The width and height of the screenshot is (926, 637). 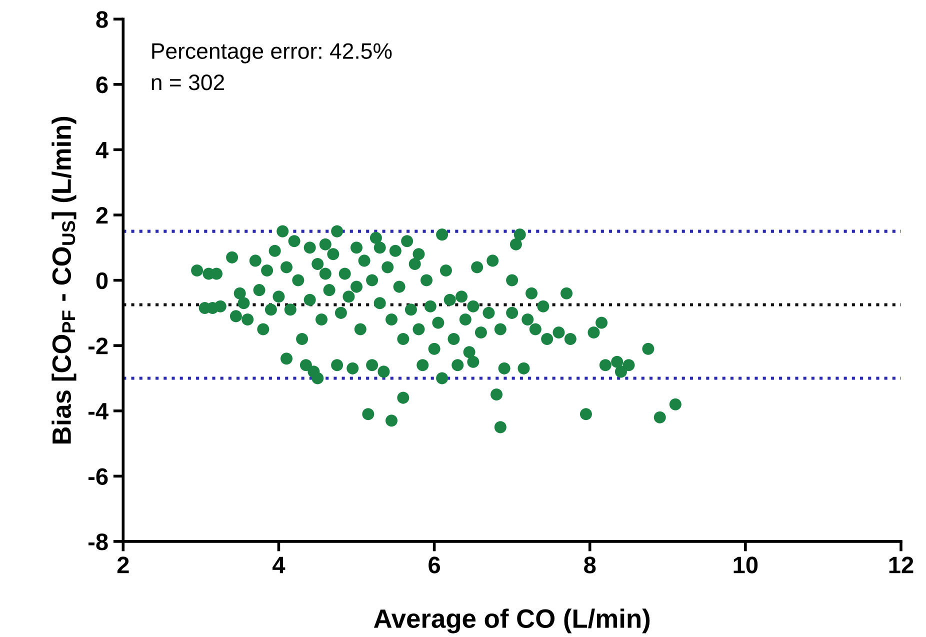 What do you see at coordinates (272, 53) in the screenshot?
I see `annotation: Percentage error: 42.5%` at bounding box center [272, 53].